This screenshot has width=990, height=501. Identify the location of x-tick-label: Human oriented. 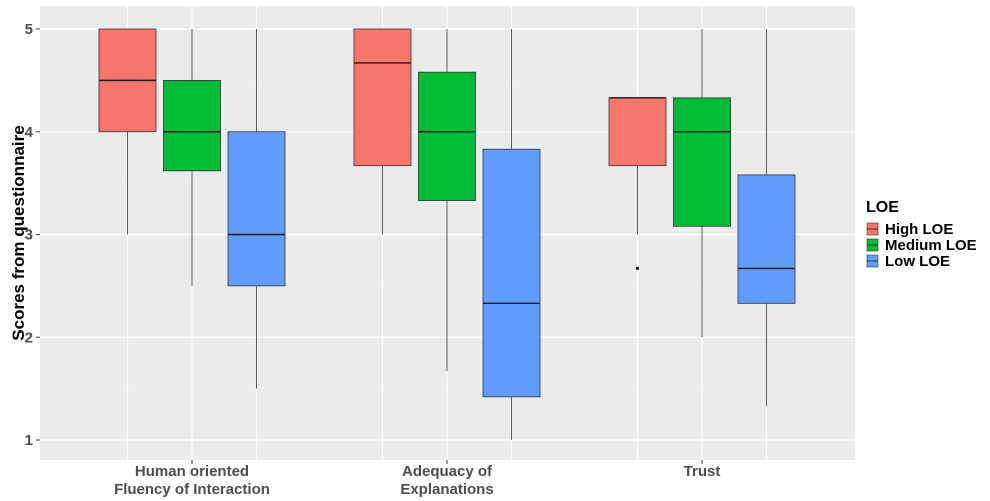
(192, 471).